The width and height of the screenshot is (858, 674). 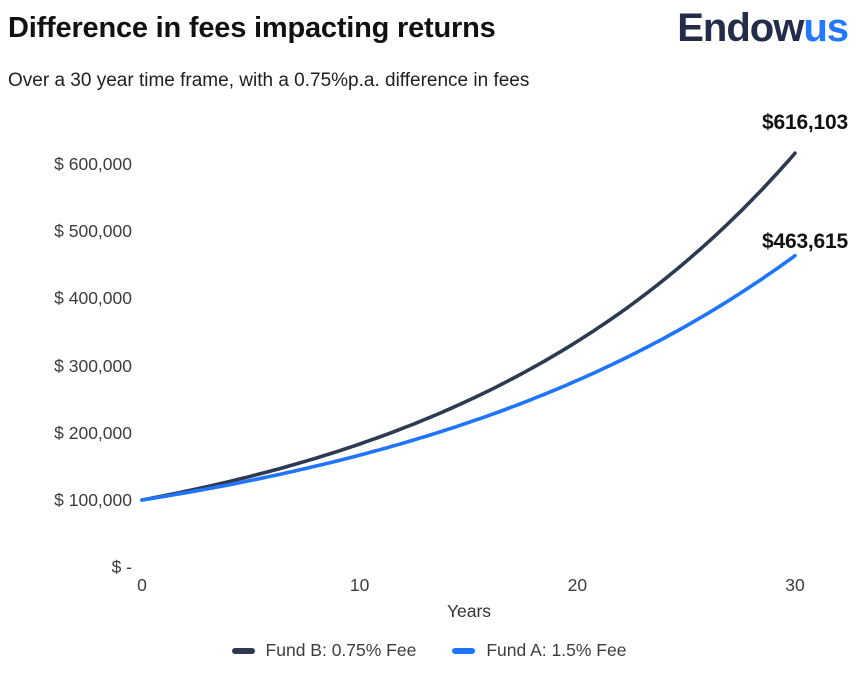 I want to click on endowus-logo: Endowus, so click(x=763, y=28).